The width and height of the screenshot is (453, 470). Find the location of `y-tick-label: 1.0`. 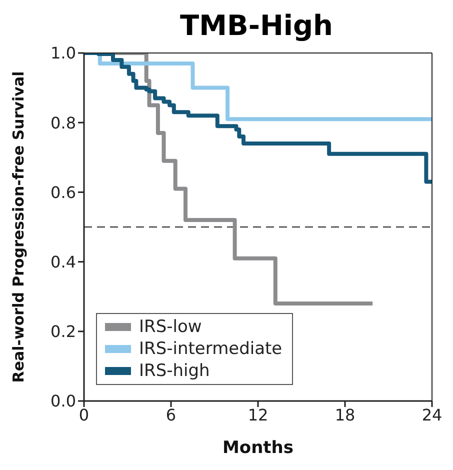

y-tick-label: 1.0 is located at coordinates (63, 53).